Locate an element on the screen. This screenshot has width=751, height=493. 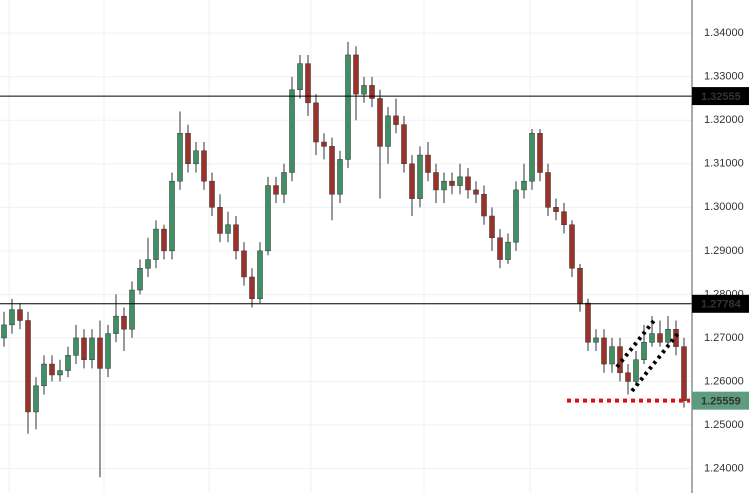
y-tick-label: 1.31000 is located at coordinates (724, 164).